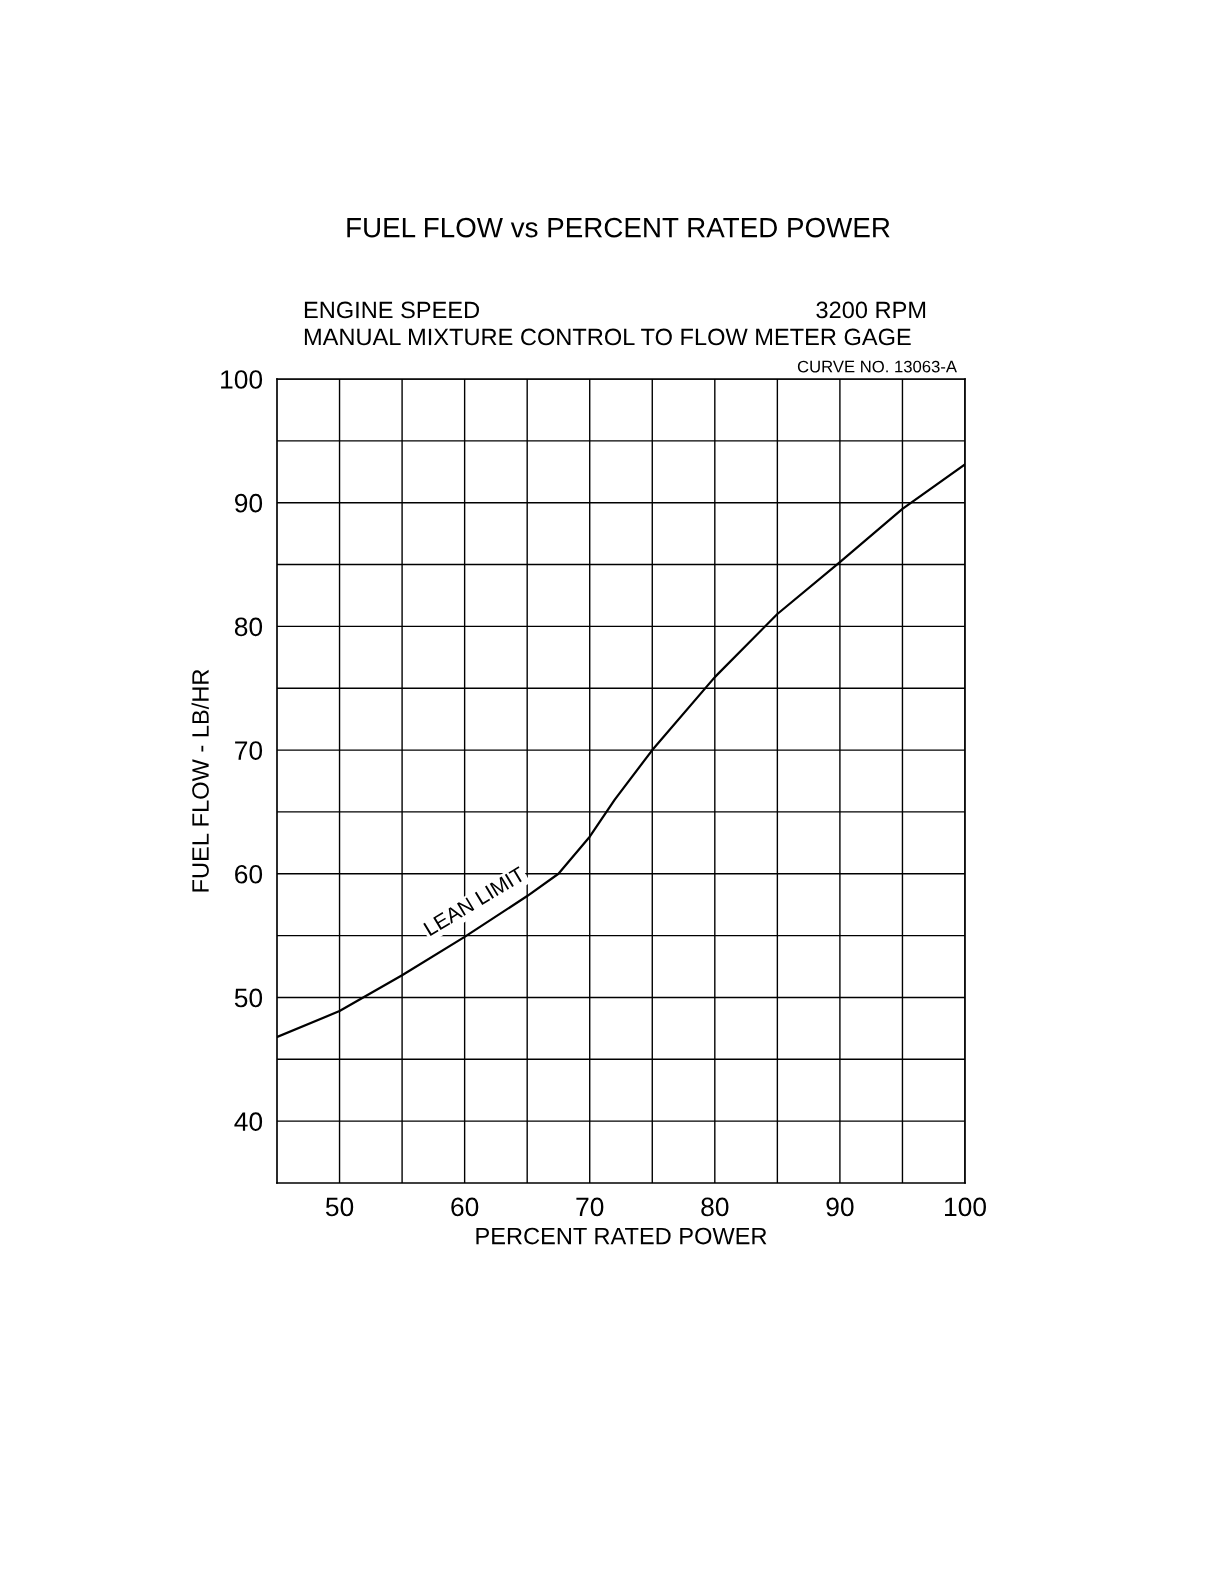  I want to click on chart-title: FUEL FLOW vs PERCENT RATED POWER, so click(618, 227).